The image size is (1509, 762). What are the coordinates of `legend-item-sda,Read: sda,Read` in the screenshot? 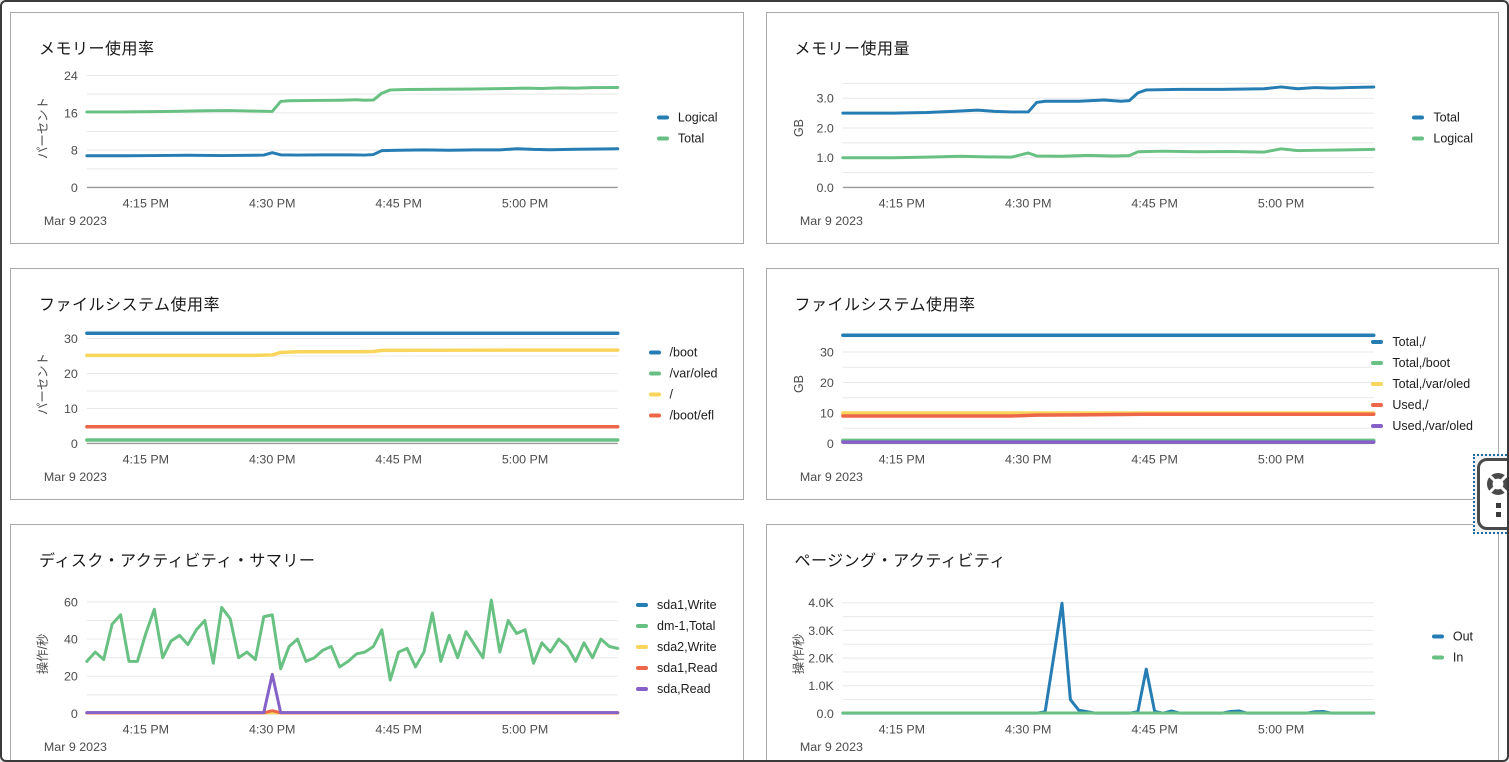 It's located at (676, 689).